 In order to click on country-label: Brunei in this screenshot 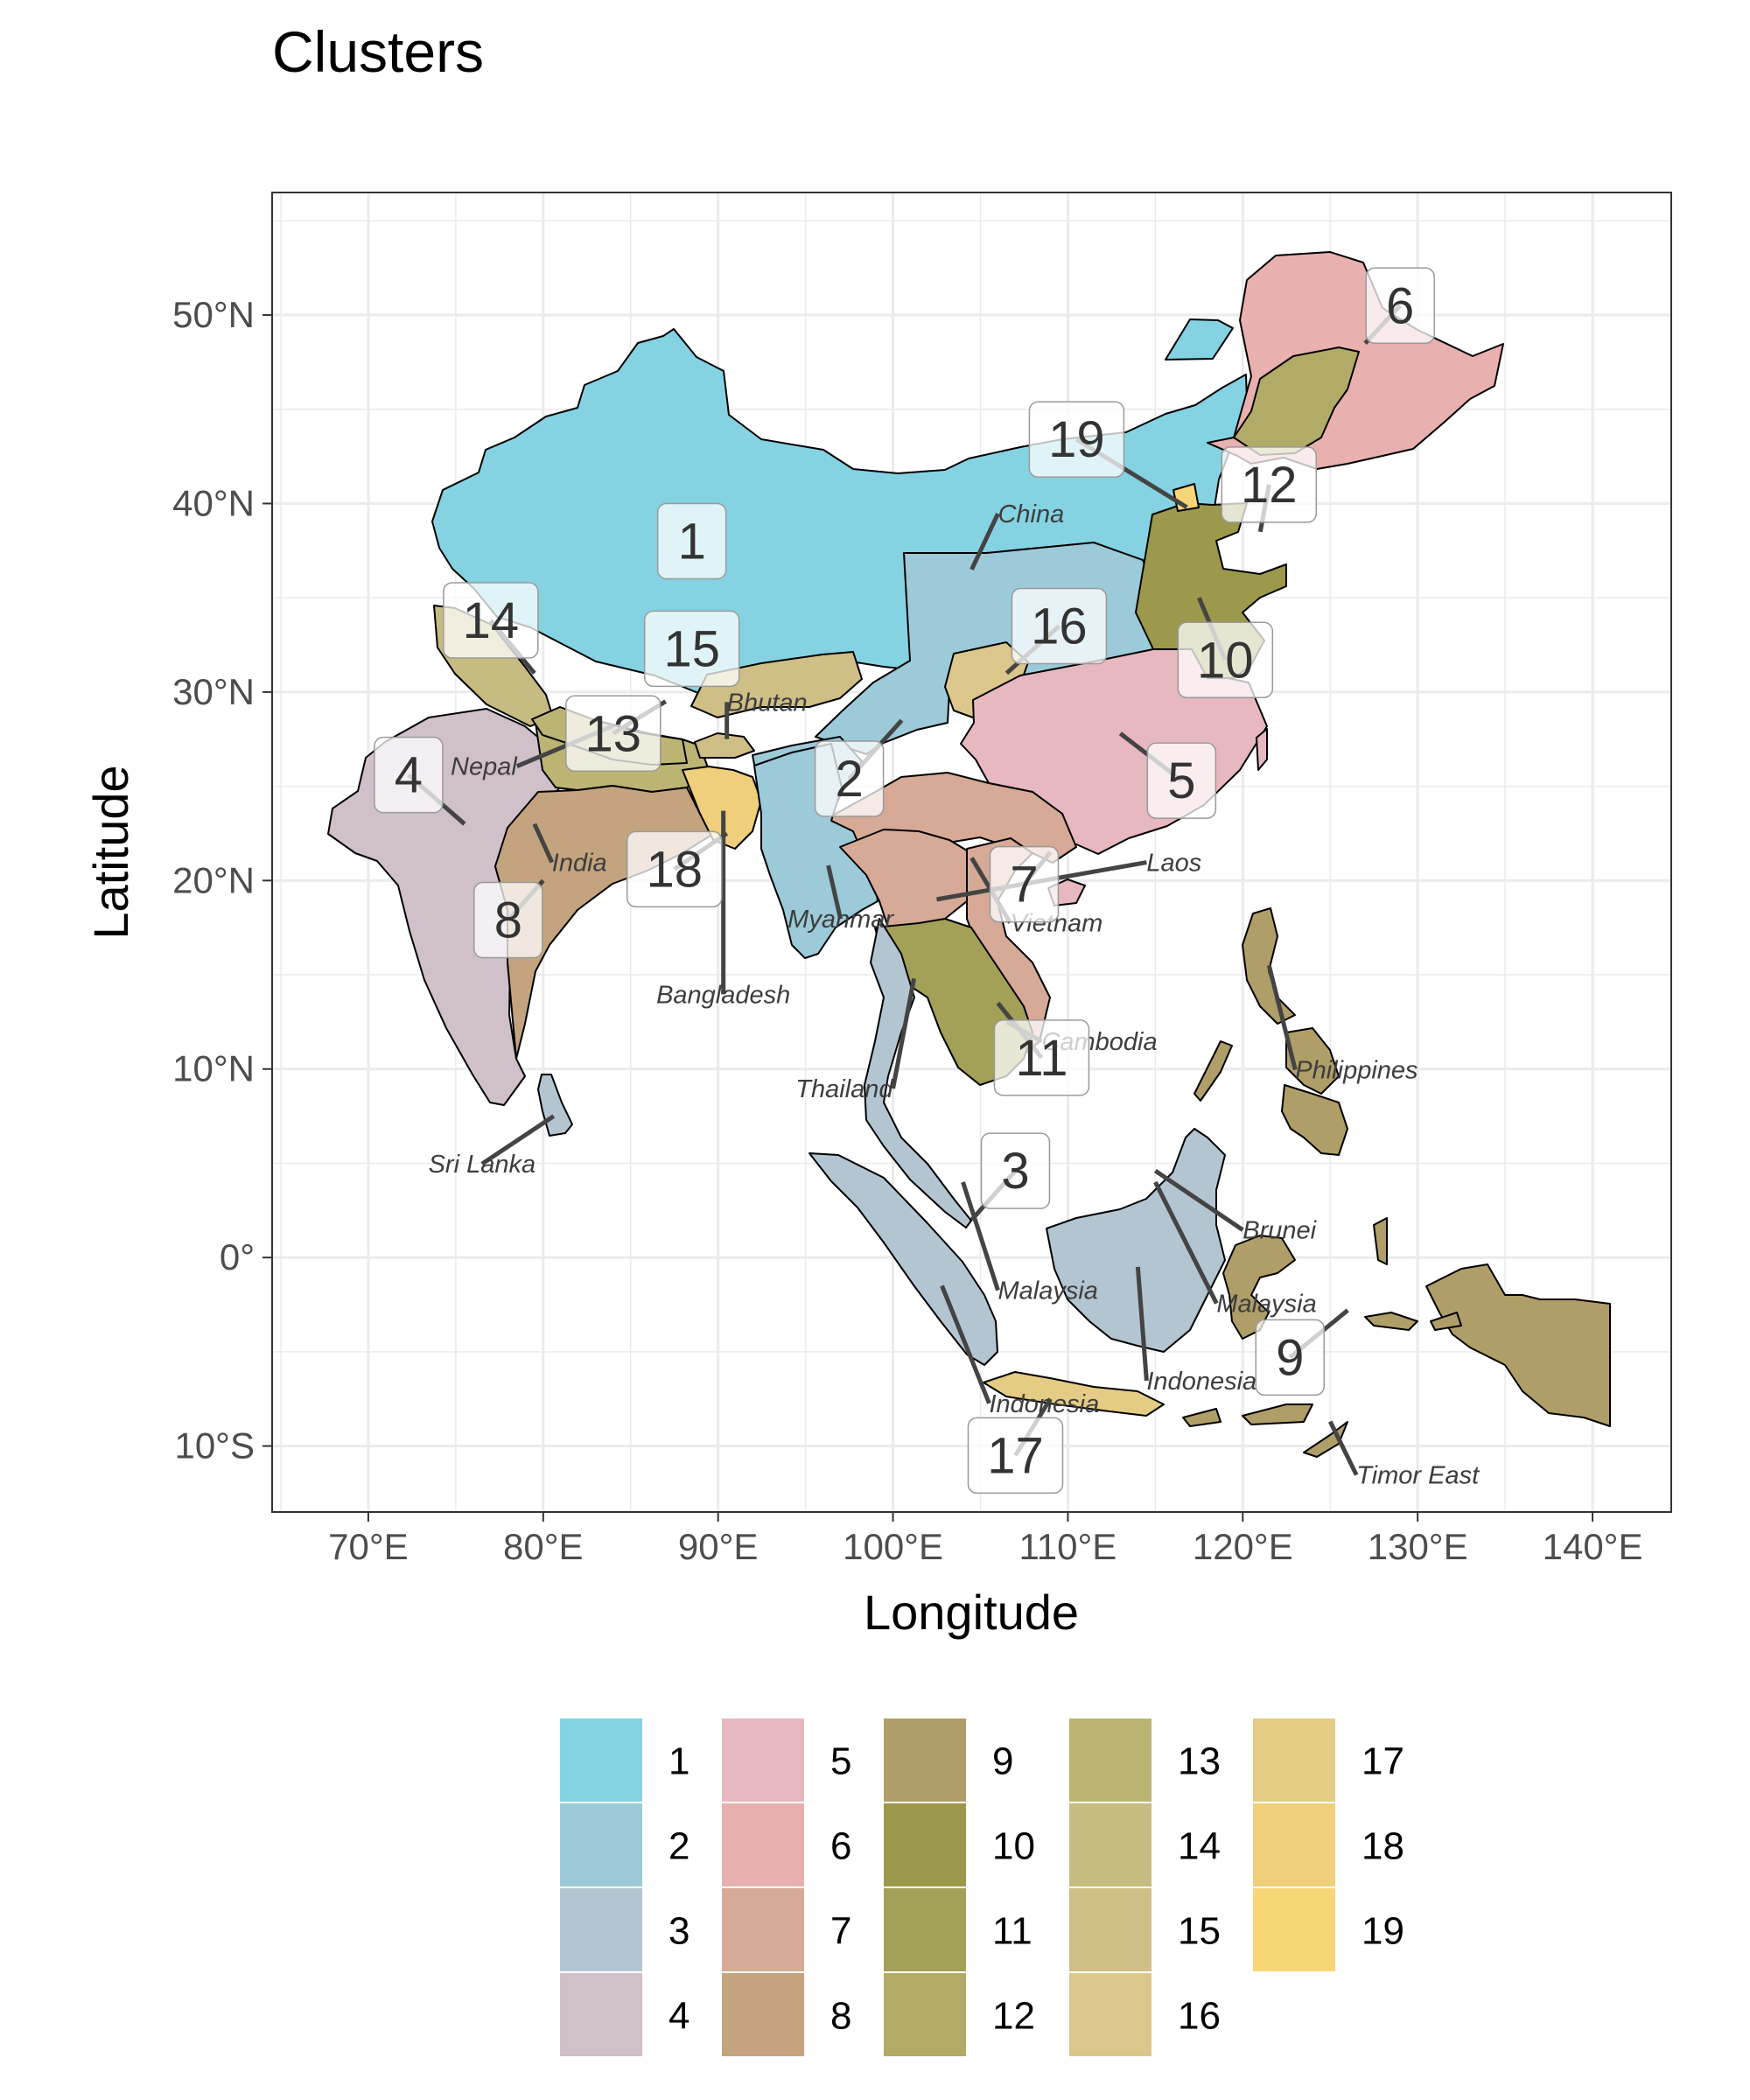, I will do `click(1279, 1231)`.